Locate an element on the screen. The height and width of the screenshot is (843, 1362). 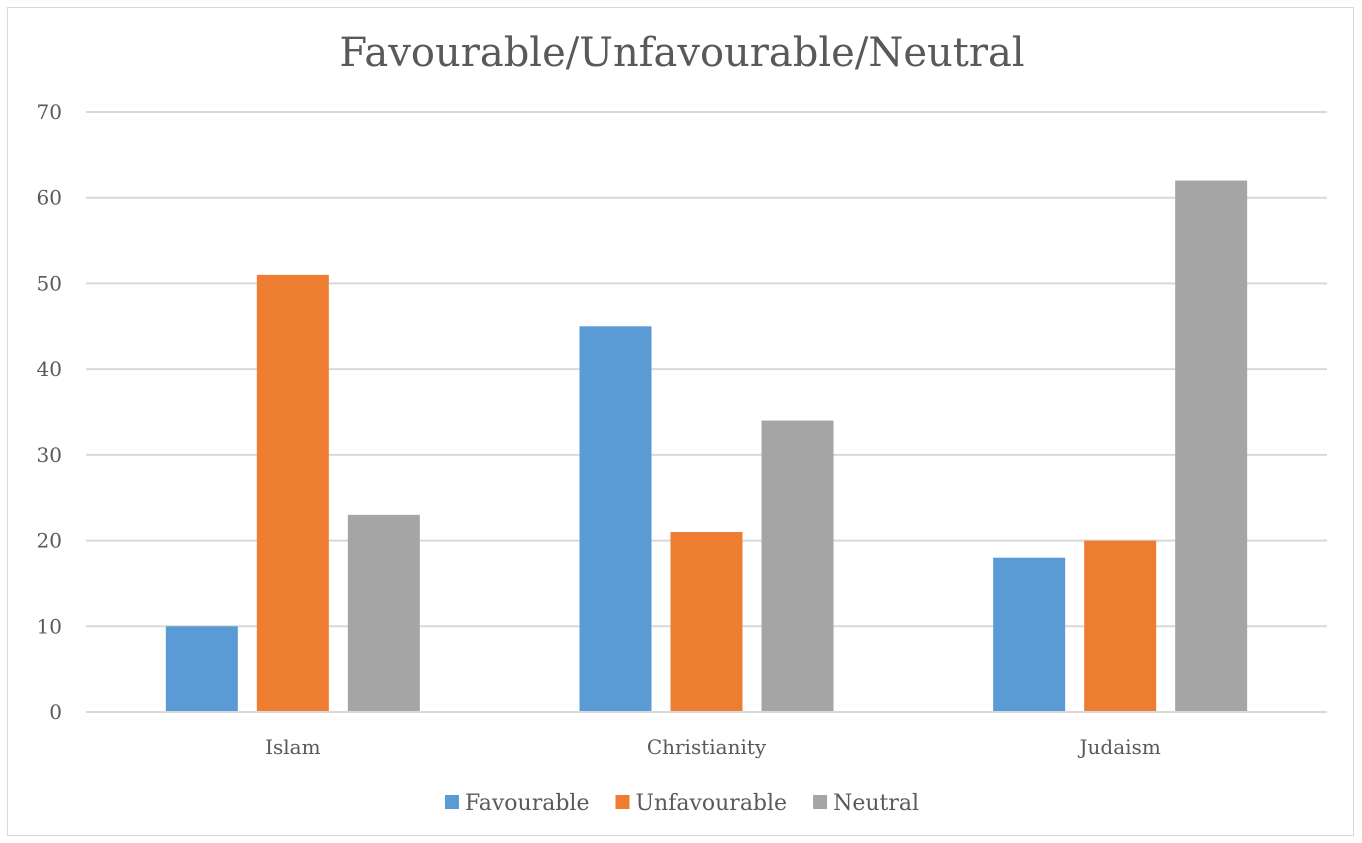
legend-item-favourable: Favourable is located at coordinates (517, 803).